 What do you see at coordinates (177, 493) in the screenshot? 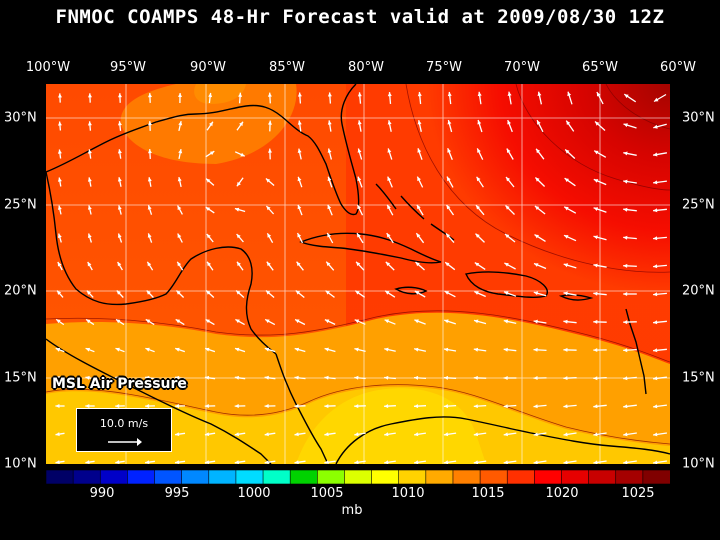
I see `colorbar-tick-label: 995` at bounding box center [177, 493].